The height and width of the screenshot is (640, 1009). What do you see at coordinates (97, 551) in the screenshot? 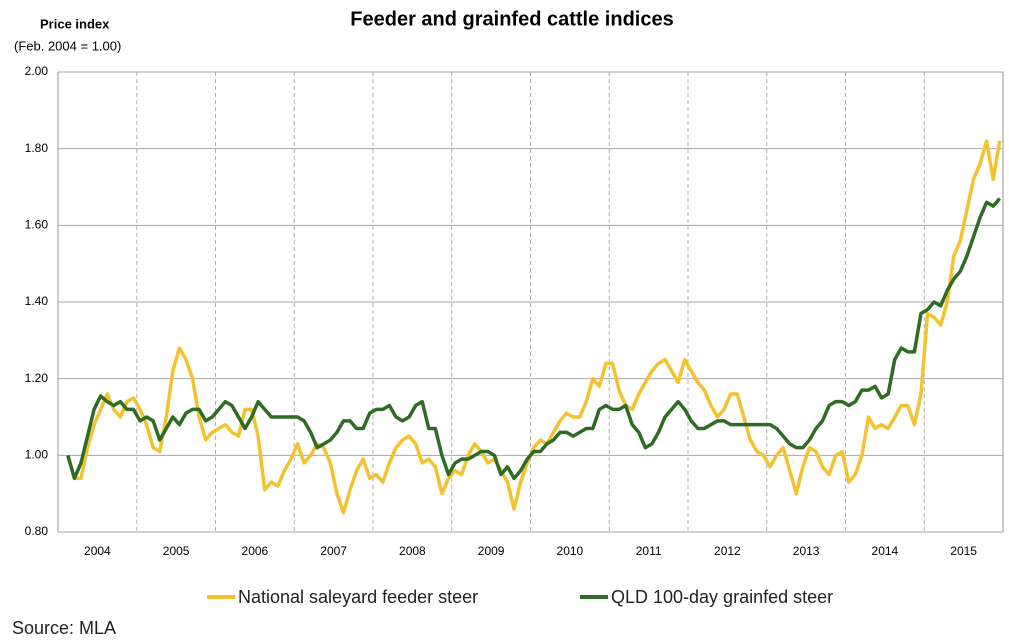
I see `x-tick-label: 2004` at bounding box center [97, 551].